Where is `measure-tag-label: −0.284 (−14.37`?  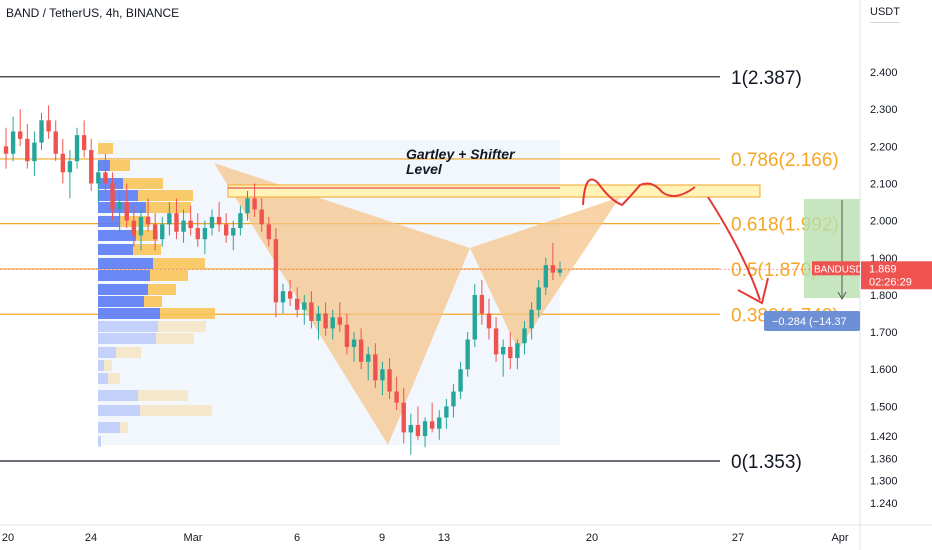 measure-tag-label: −0.284 (−14.37 is located at coordinates (809, 322).